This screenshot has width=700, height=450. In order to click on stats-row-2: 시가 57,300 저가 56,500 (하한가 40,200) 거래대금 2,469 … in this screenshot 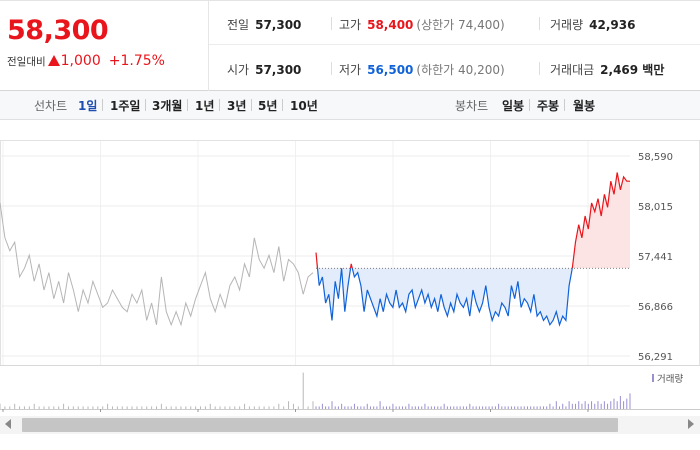, I will do `click(454, 68)`.